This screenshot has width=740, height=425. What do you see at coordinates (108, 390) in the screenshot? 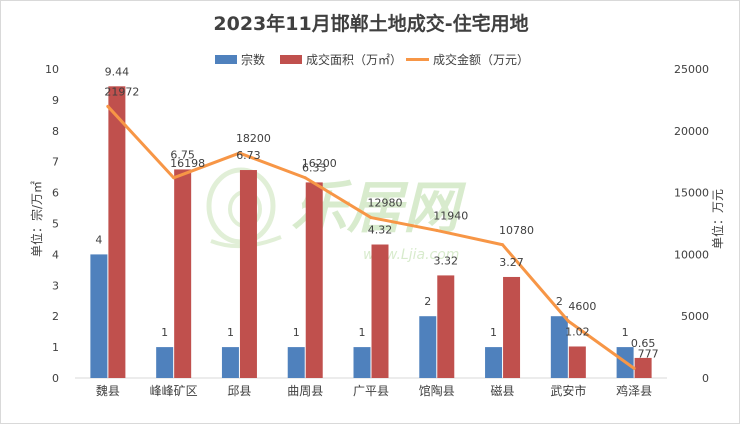
I see `x-tick-label: 魏县` at bounding box center [108, 390].